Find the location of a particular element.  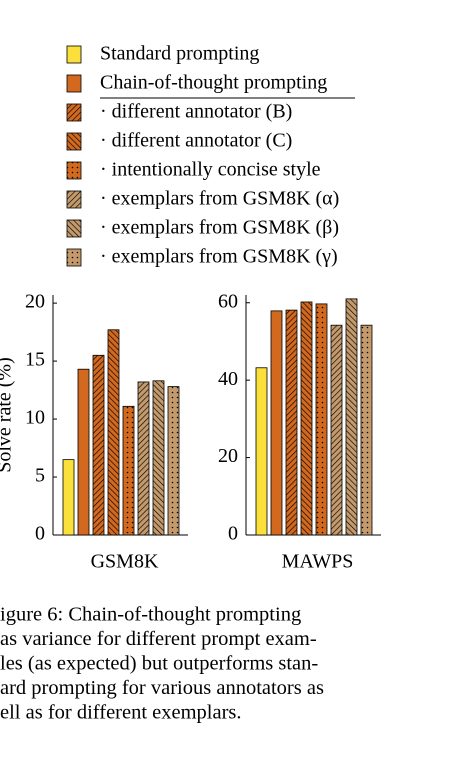

x-tick-label: MAWPS is located at coordinates (318, 562).